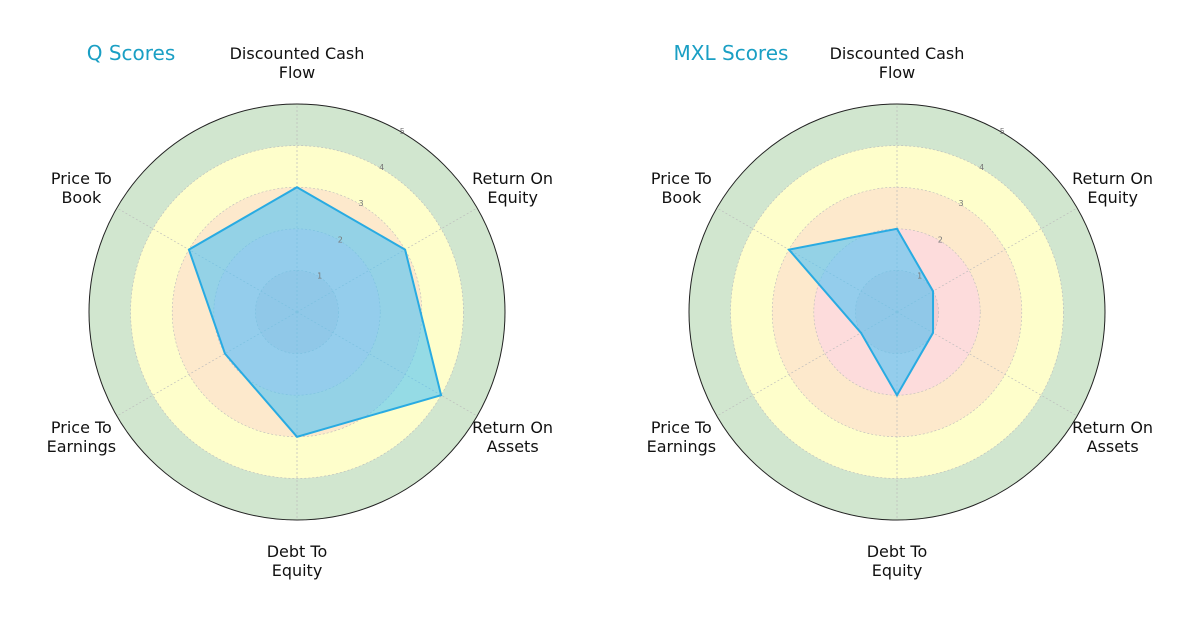 The height and width of the screenshot is (625, 1200). I want to click on chart-title: Q Scores, so click(131, 53).